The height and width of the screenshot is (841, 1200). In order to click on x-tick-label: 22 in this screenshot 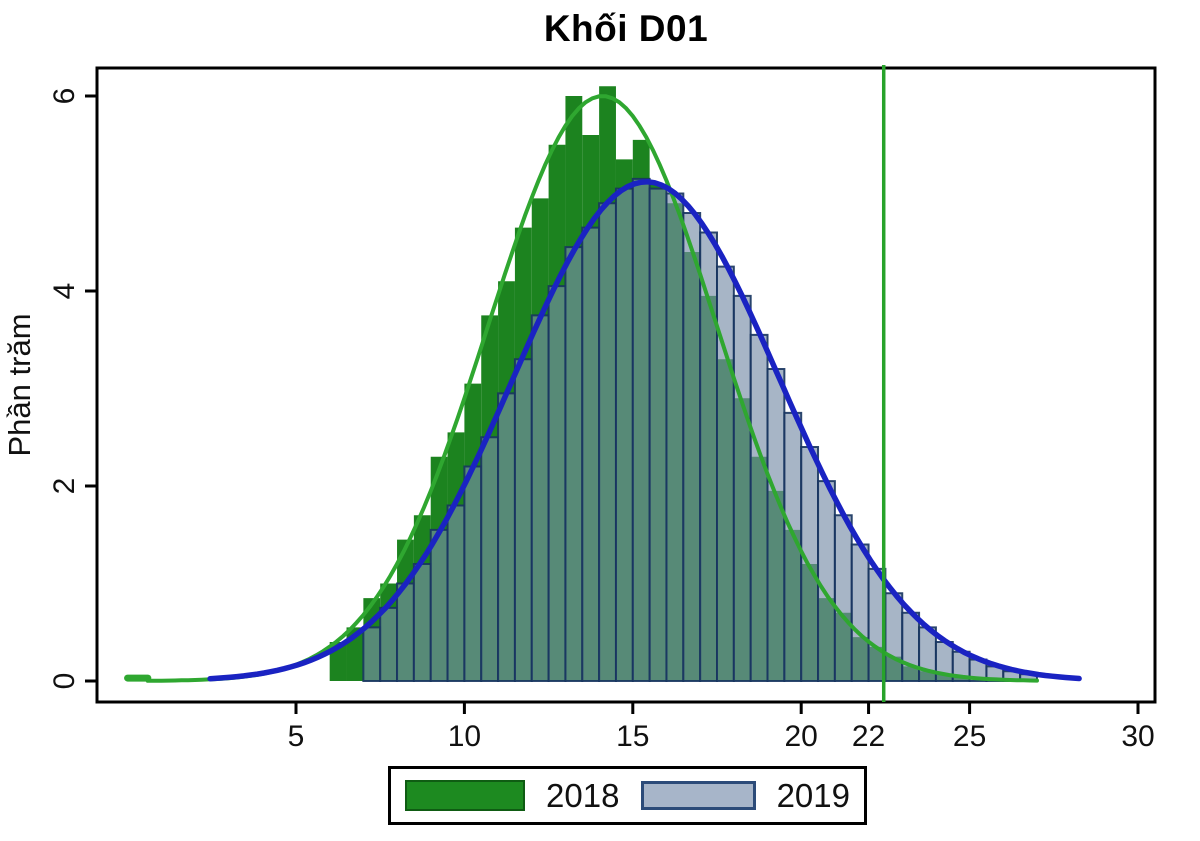, I will do `click(868, 736)`.